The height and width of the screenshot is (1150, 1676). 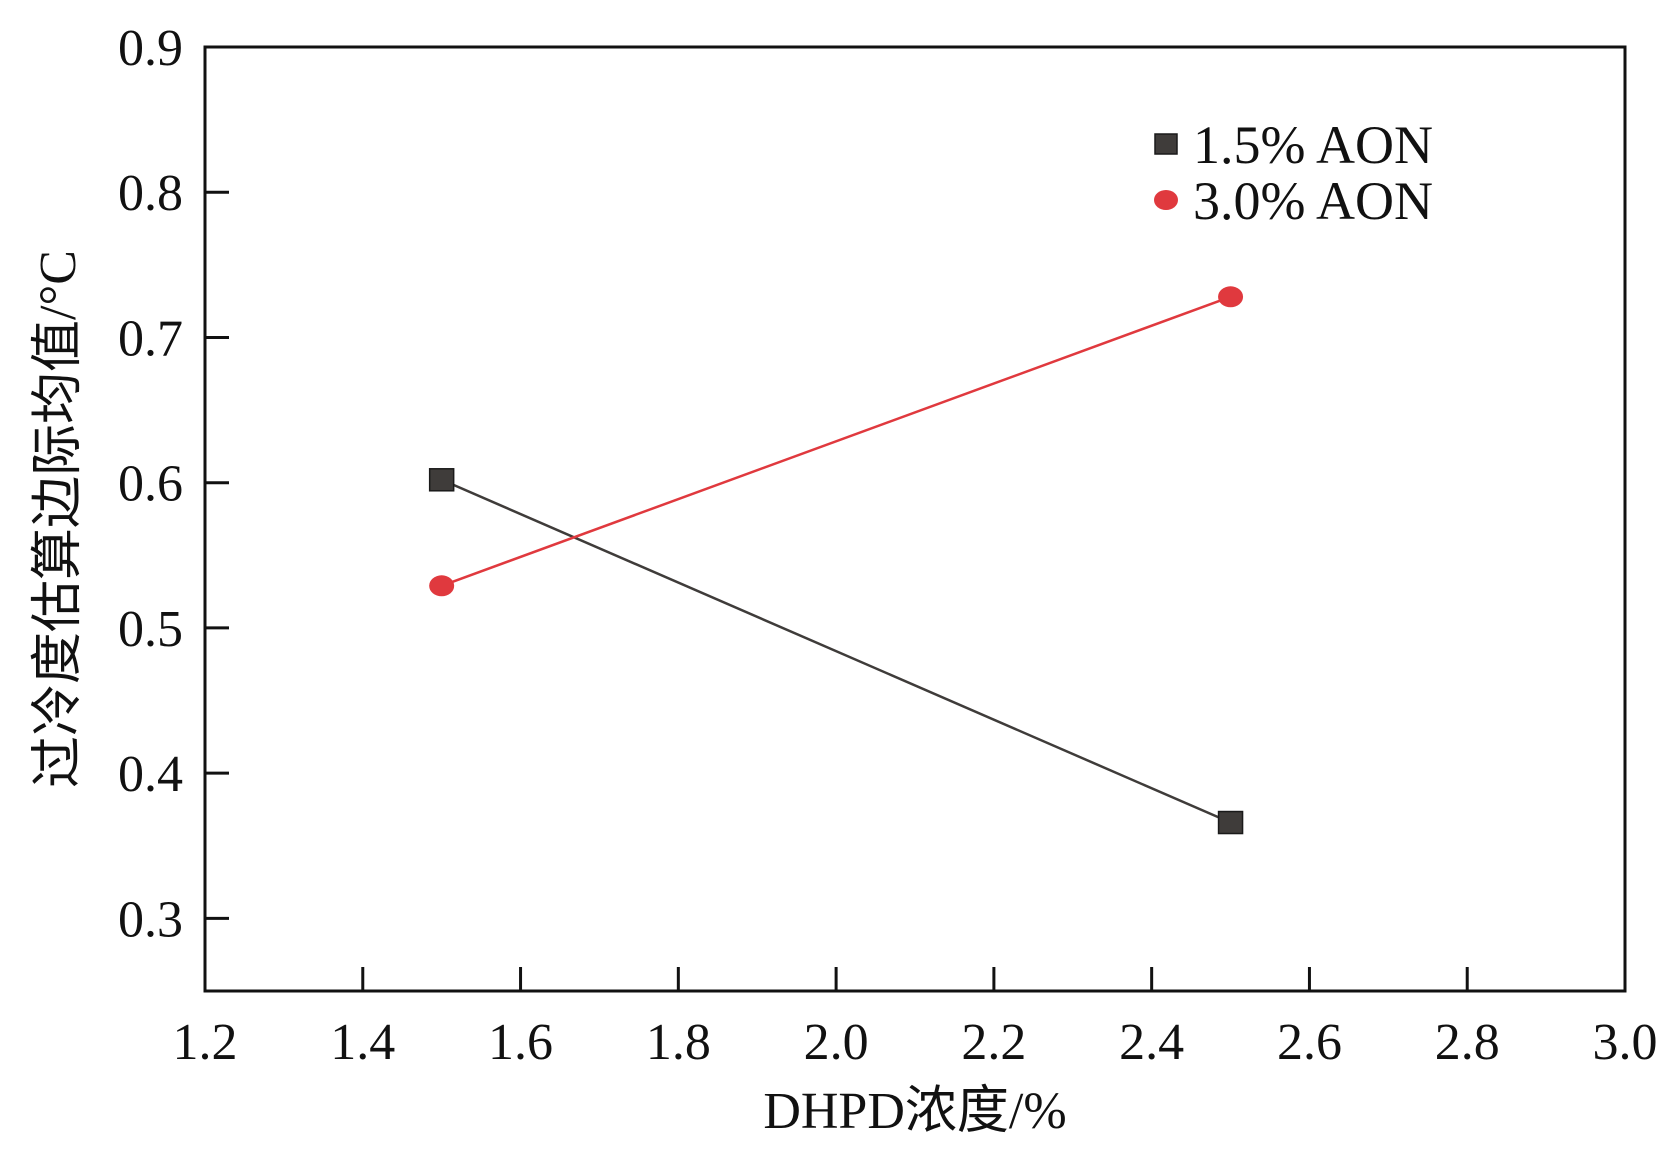 I want to click on x-tick-label: 1.6, so click(x=520, y=1042).